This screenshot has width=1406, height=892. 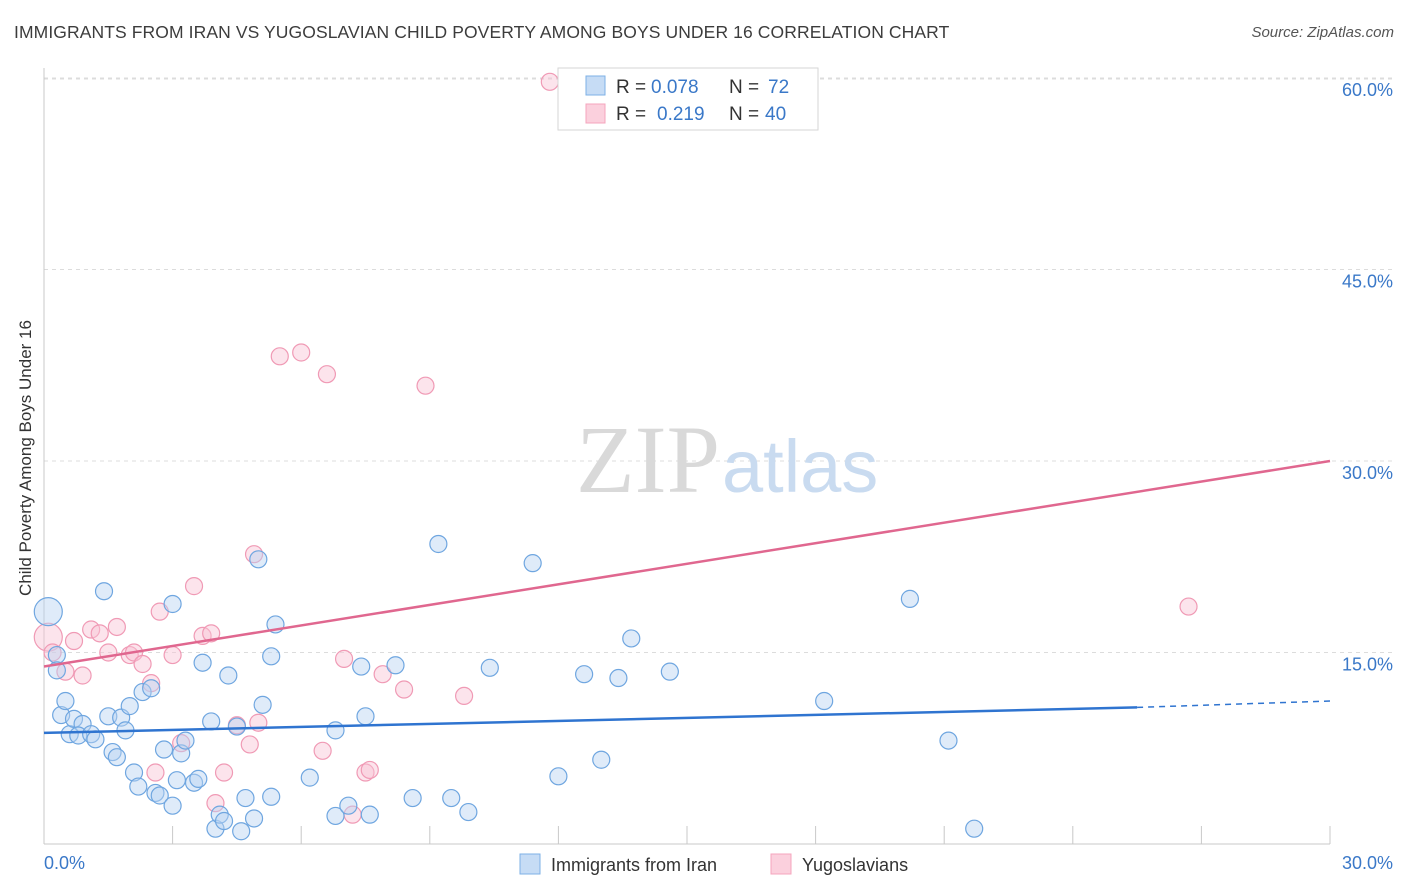 What do you see at coordinates (681, 114) in the screenshot?
I see `legend-r-value-2: 0.219` at bounding box center [681, 114].